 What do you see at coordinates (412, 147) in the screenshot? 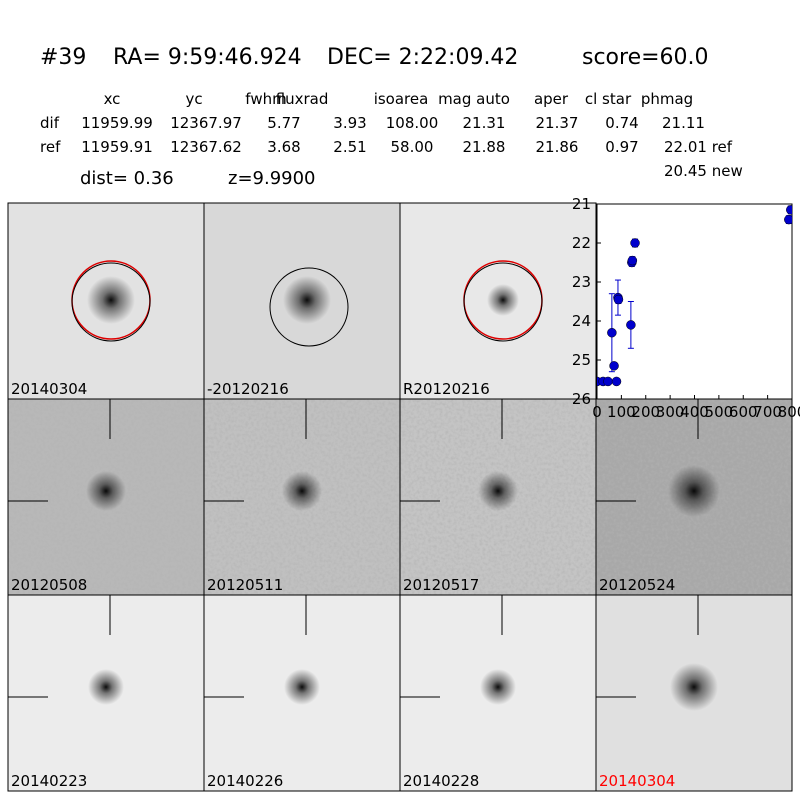
I see `table-cell: 58.00` at bounding box center [412, 147].